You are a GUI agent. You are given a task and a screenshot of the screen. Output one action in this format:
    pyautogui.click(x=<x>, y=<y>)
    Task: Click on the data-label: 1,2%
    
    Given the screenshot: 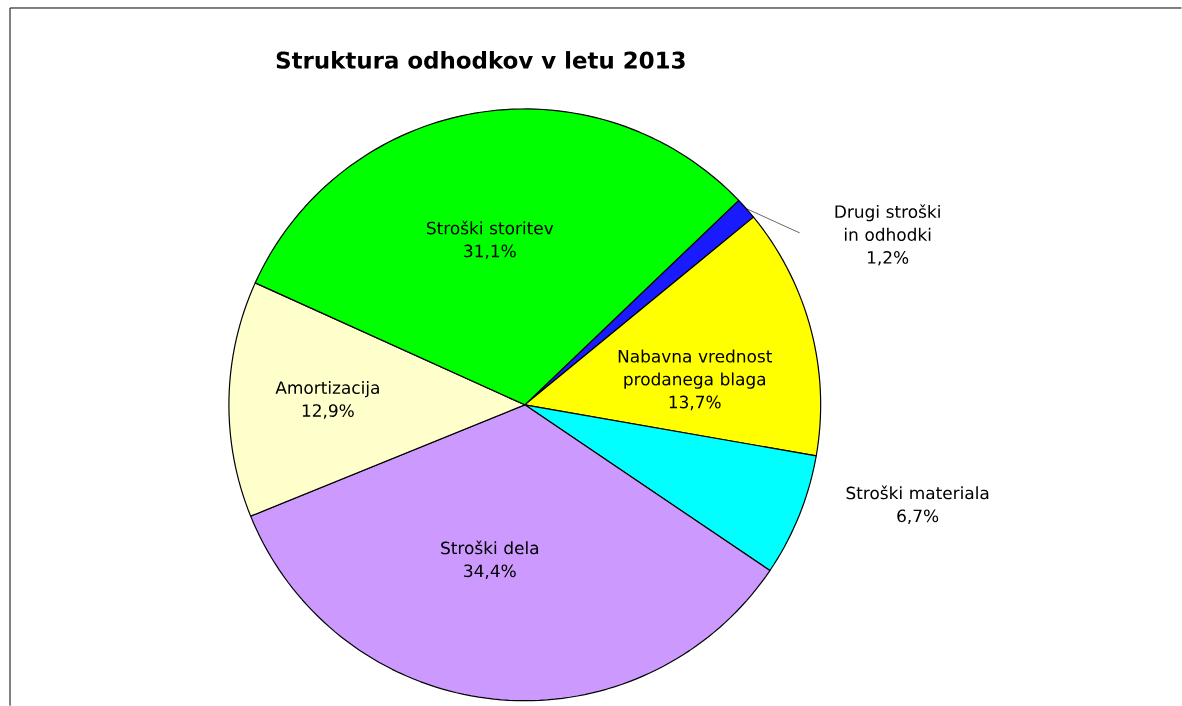 What is the action you would take?
    pyautogui.click(x=888, y=258)
    